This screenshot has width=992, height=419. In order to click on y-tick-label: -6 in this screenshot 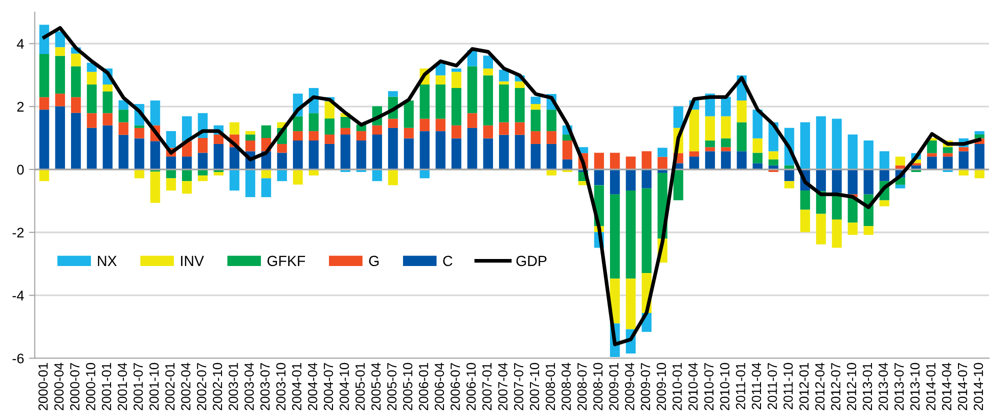, I will do `click(18, 359)`.